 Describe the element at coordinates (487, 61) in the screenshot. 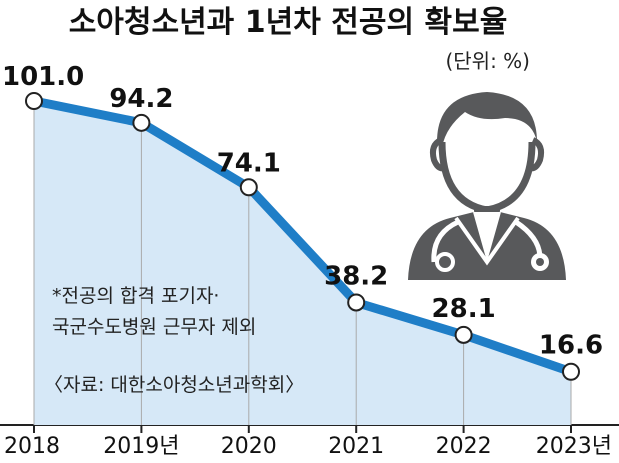

I see `unit-label: (단위: %)` at that location.